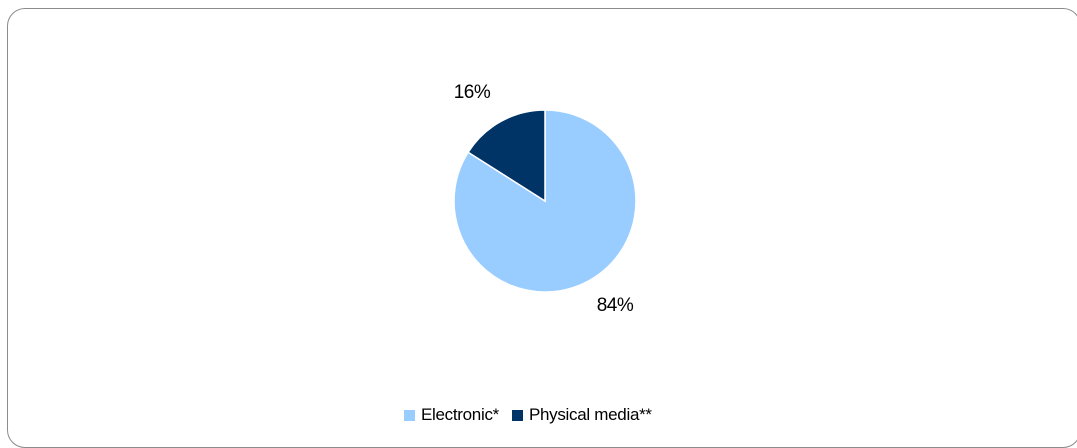 This screenshot has height=448, width=1077. What do you see at coordinates (409, 415) in the screenshot?
I see `legend-swatch-electronic` at bounding box center [409, 415].